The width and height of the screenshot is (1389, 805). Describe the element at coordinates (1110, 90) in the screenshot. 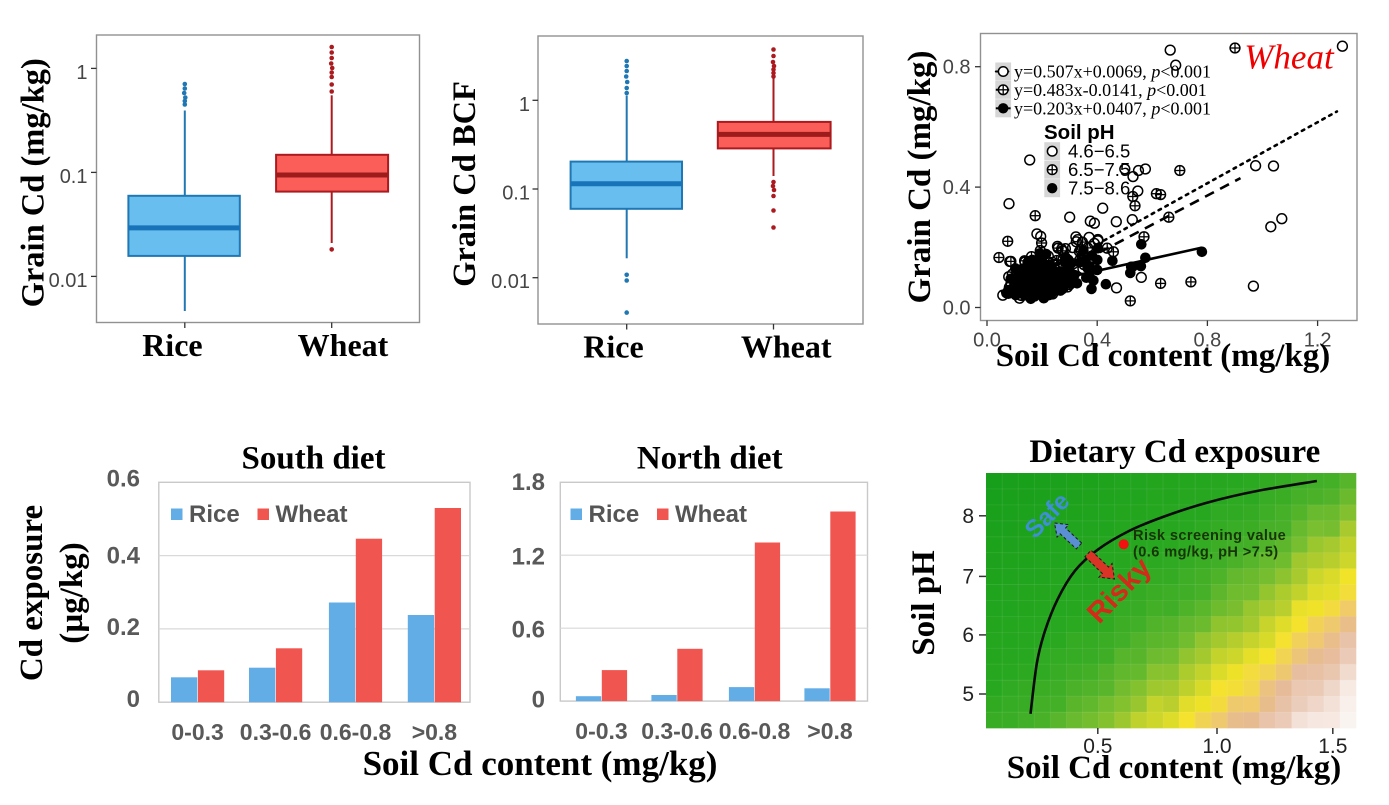

I see `svg-text: y=0.483x-0.0141, p<0.001` at that location.